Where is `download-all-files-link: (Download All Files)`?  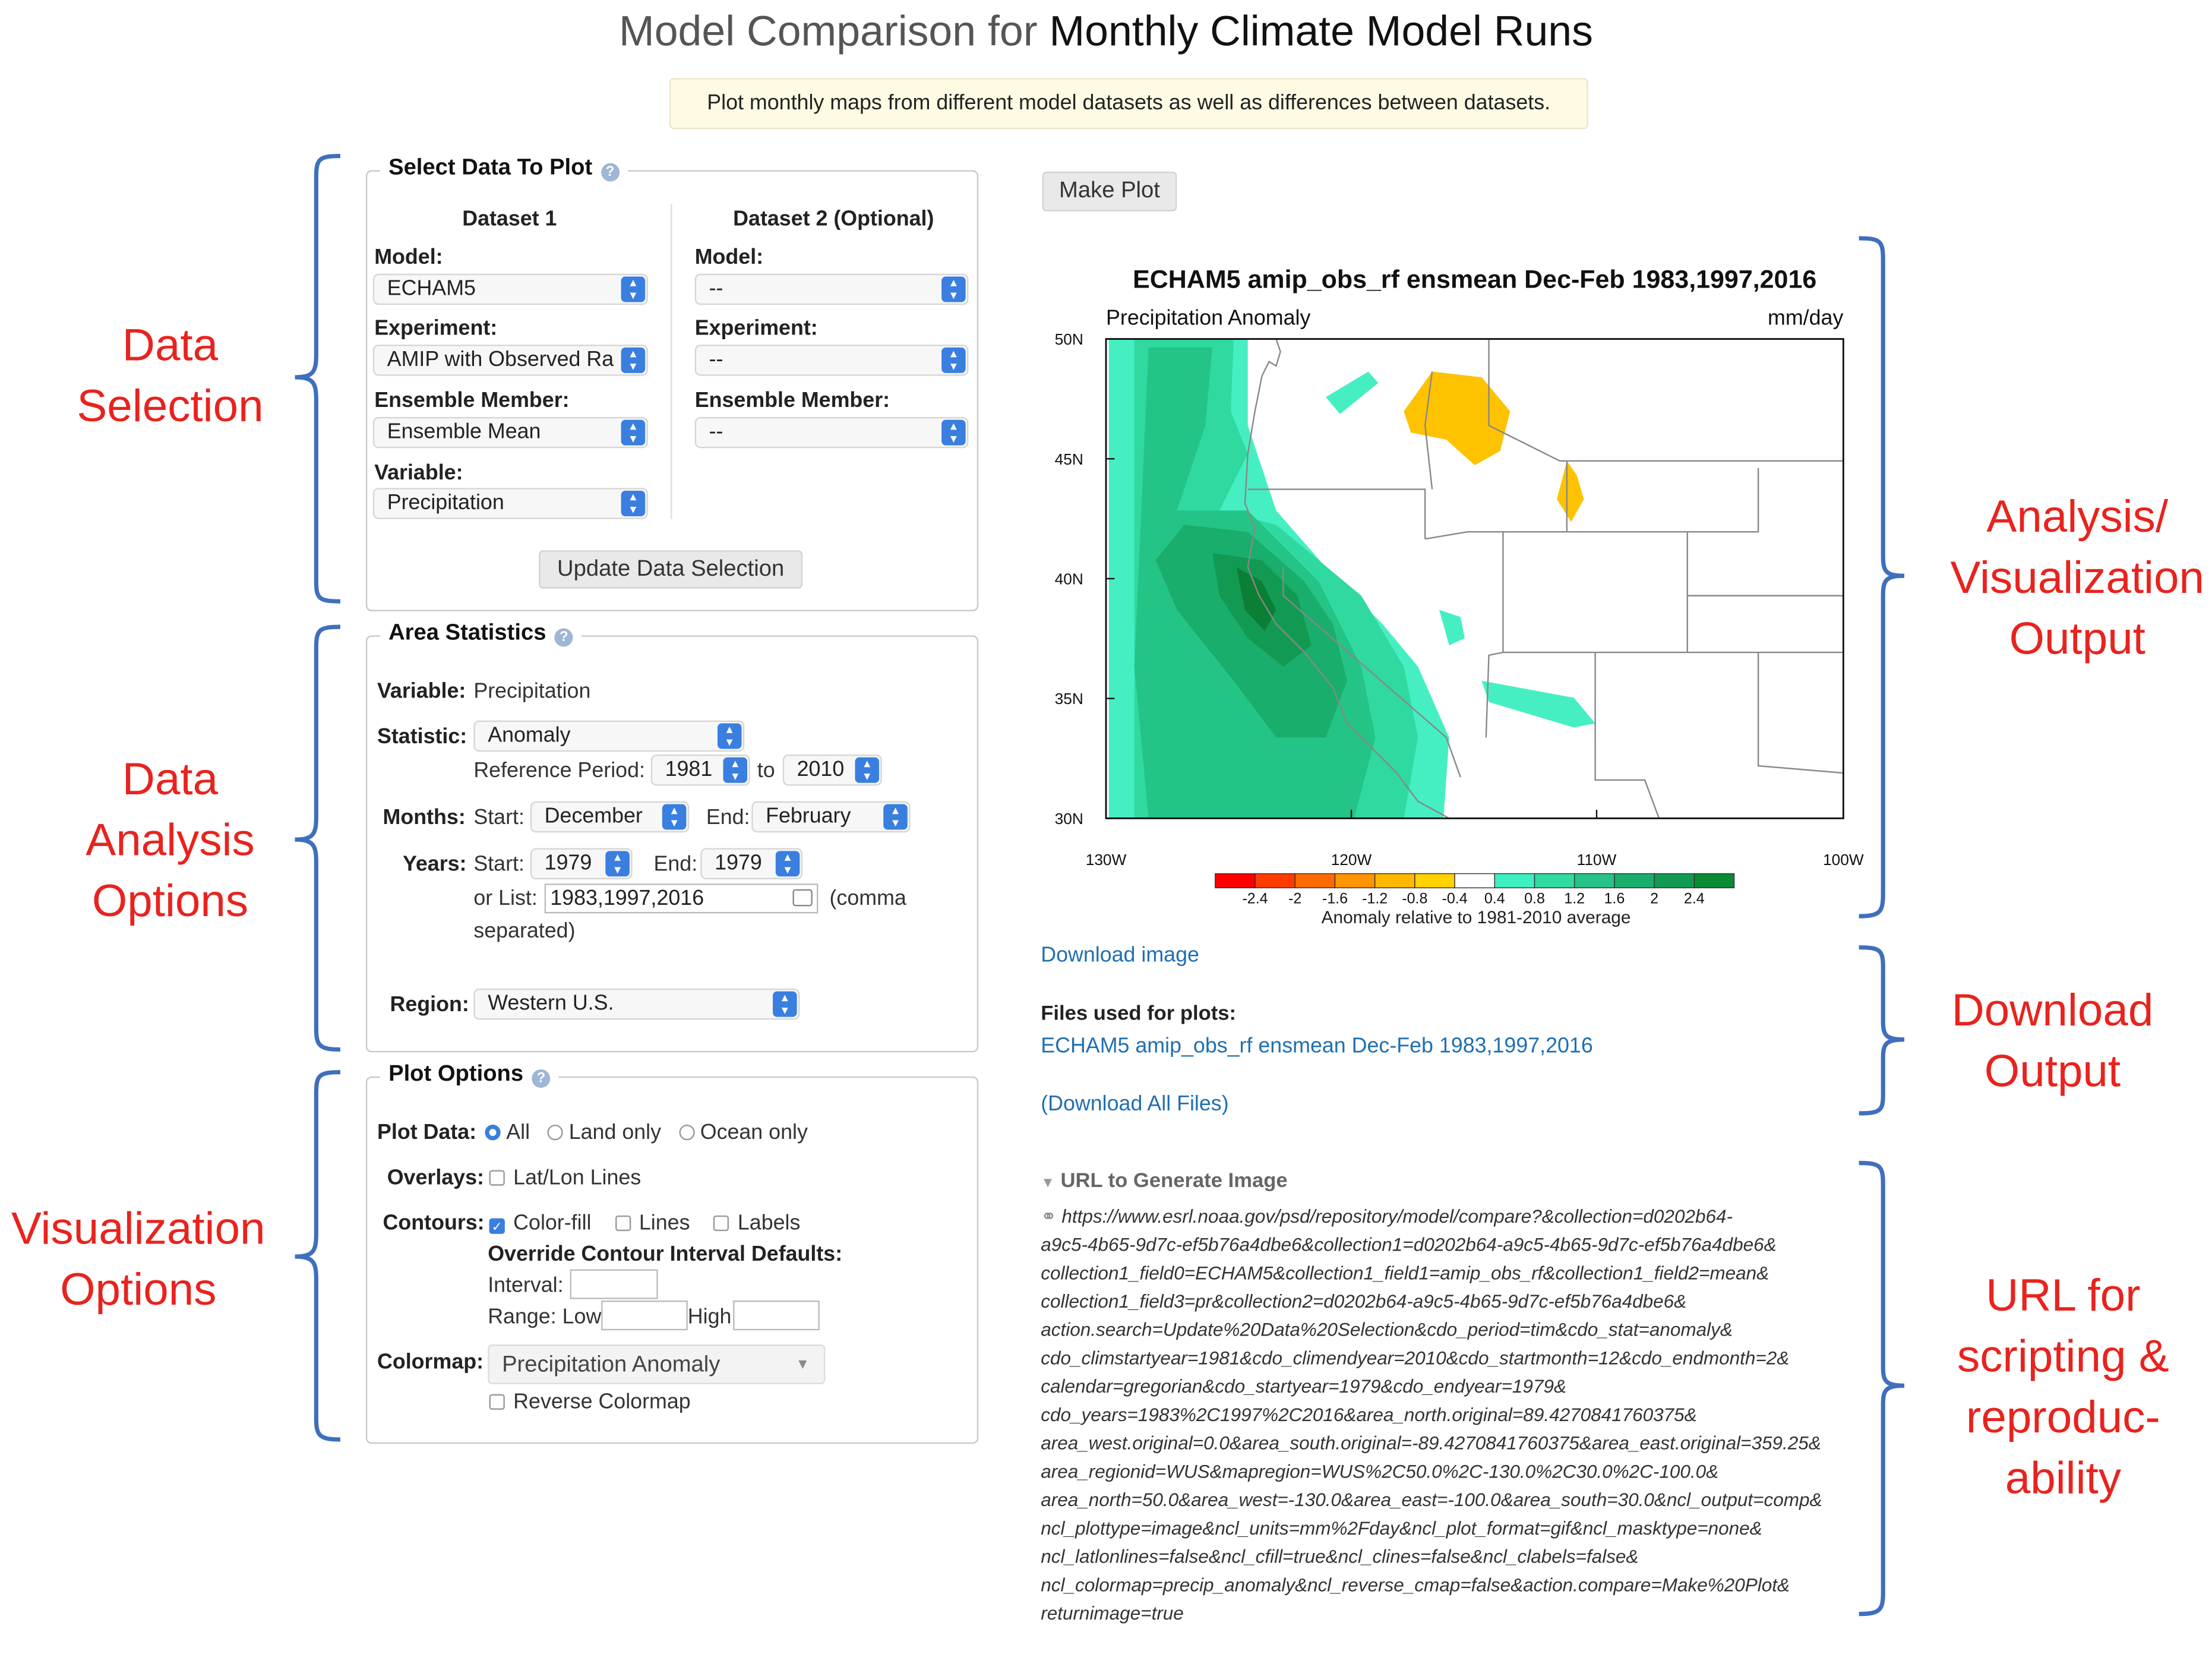
download-all-files-link: (Download All Files) is located at coordinates (1135, 1104).